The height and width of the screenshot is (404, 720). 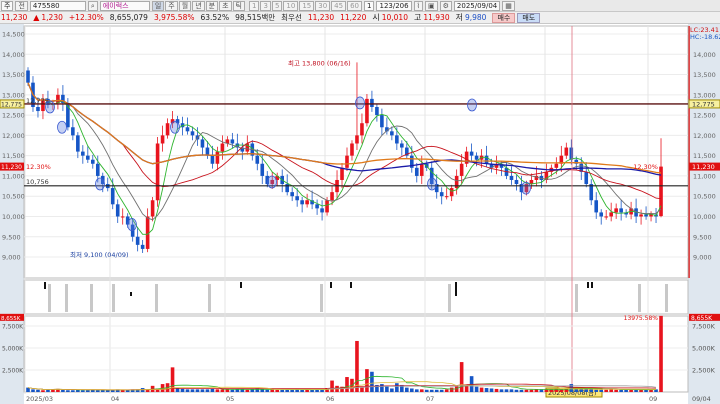 I want to click on right-tick-label: 11,500, so click(x=704, y=156).